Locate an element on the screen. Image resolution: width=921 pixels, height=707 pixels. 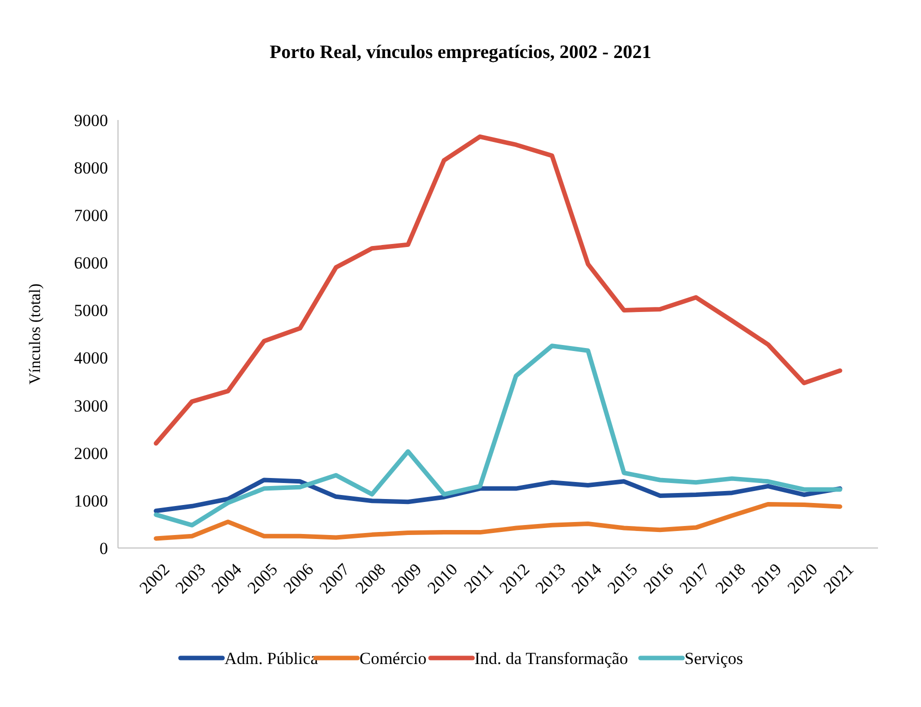
legend-label: Serviços is located at coordinates (714, 658).